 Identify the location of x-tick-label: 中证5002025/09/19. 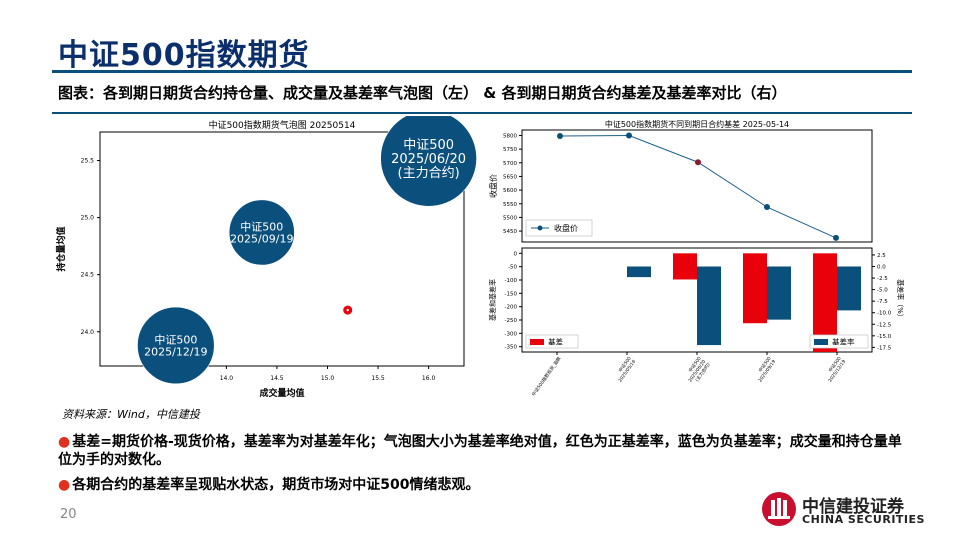
(764, 369).